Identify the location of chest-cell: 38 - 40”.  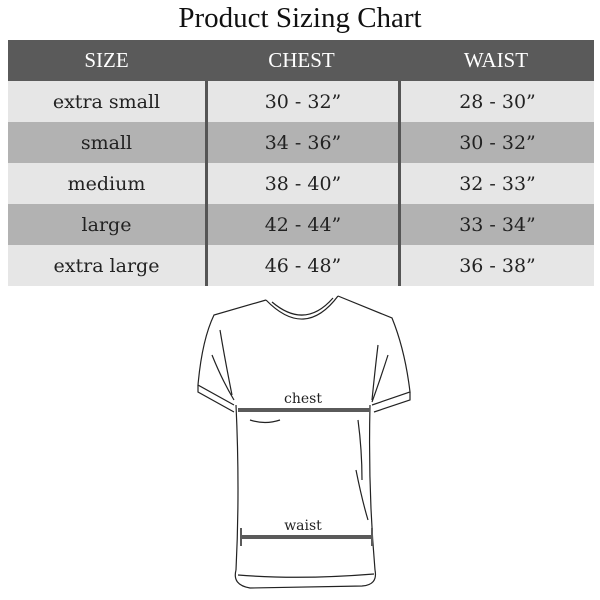
(301, 183).